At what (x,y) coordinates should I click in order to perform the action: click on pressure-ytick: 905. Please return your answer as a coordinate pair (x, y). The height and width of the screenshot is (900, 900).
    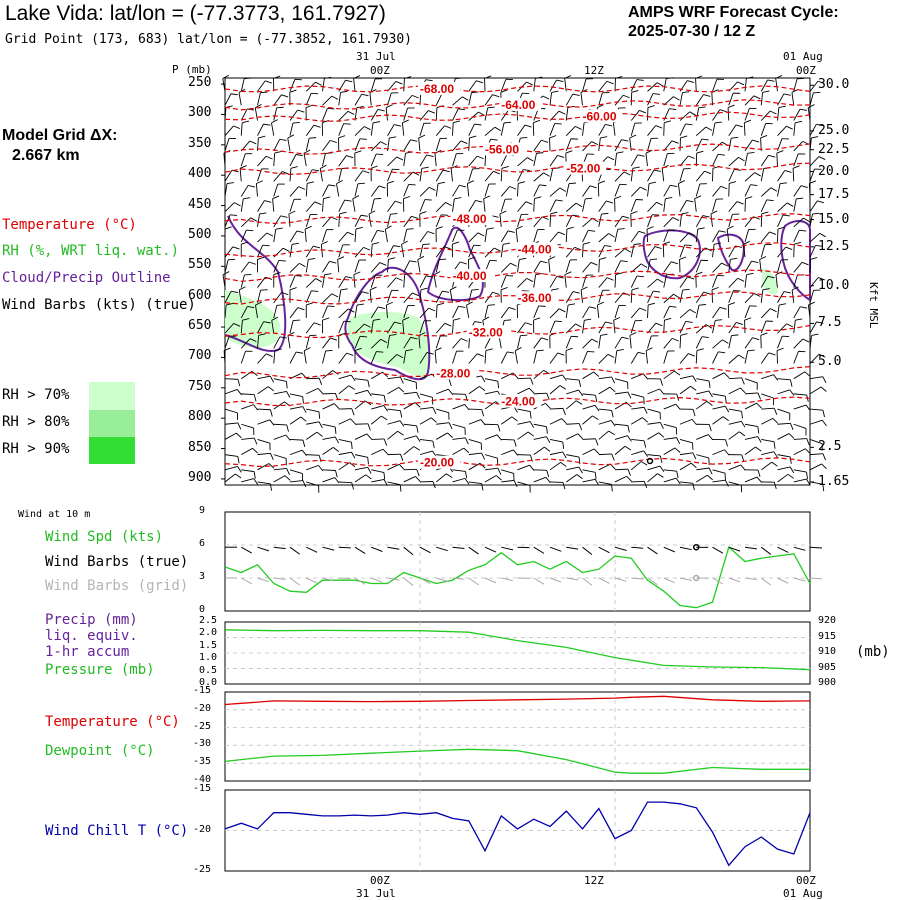
    Looking at the image, I should click on (827, 667).